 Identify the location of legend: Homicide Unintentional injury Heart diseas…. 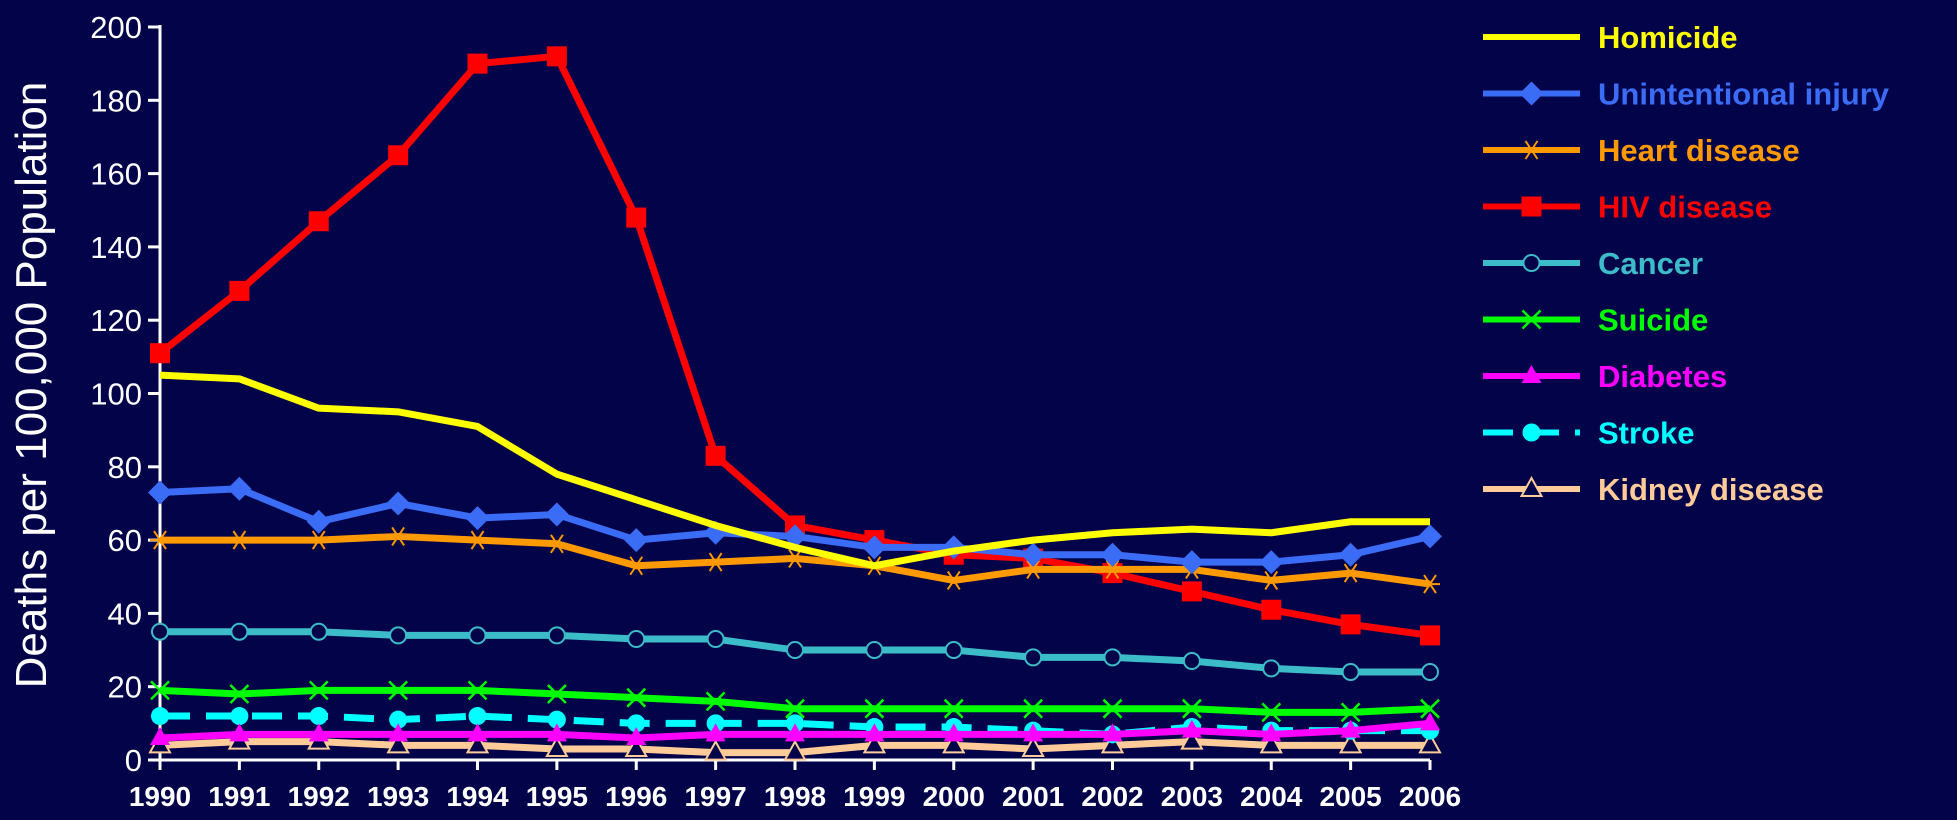
(1686, 263).